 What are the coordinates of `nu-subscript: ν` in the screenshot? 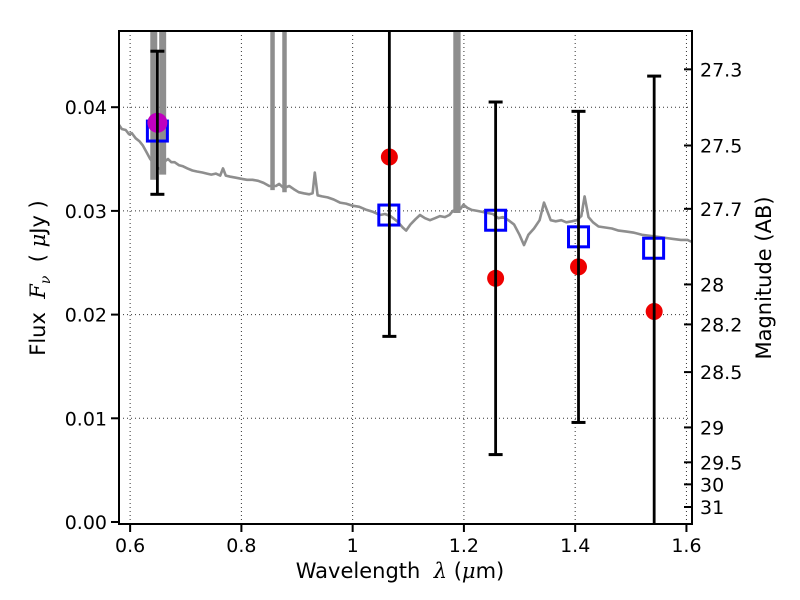 It's located at (46, 280).